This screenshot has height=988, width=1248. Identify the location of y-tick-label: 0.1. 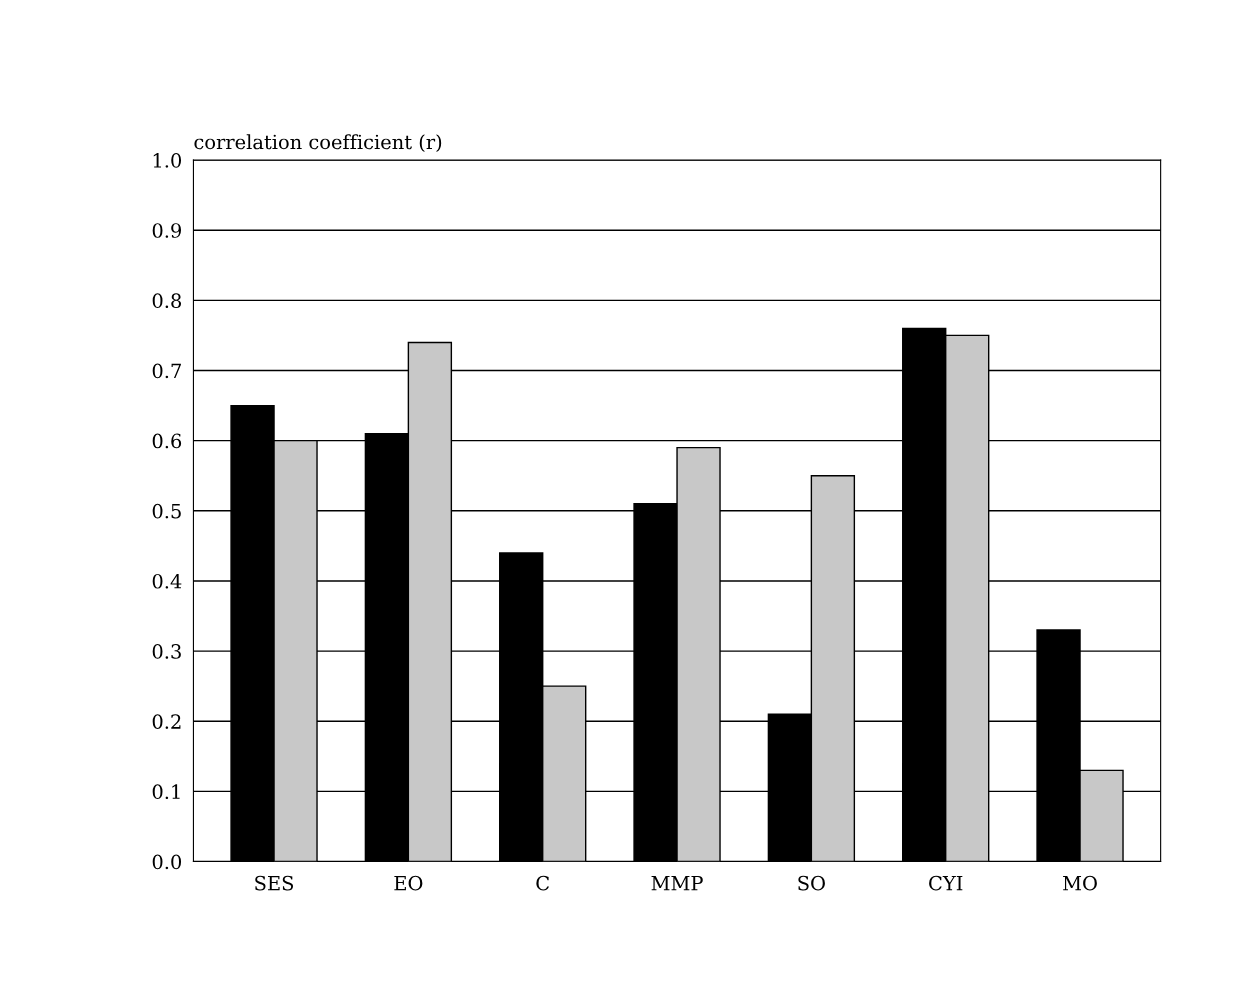
(166, 792).